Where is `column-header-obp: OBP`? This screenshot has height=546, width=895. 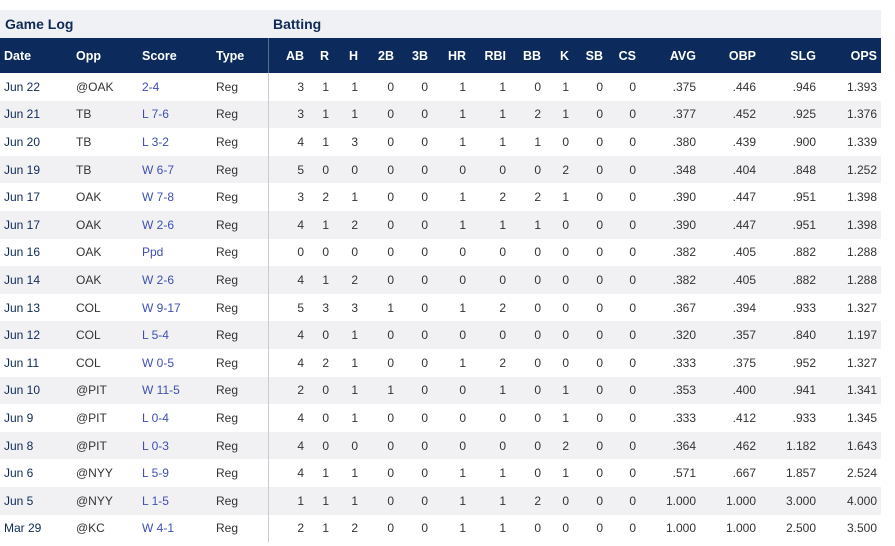
column-header-obp: OBP is located at coordinates (730, 55).